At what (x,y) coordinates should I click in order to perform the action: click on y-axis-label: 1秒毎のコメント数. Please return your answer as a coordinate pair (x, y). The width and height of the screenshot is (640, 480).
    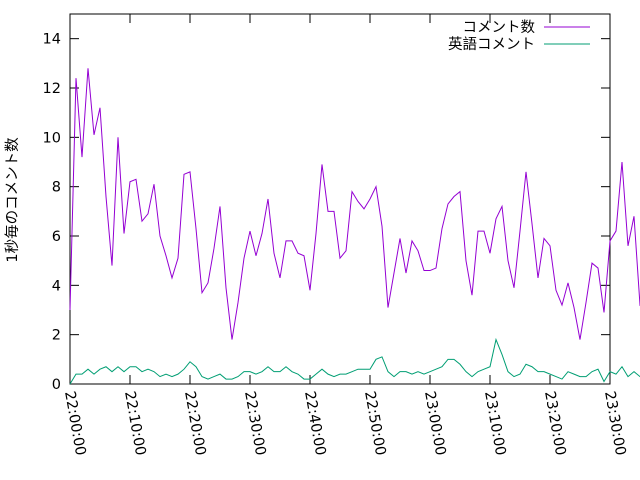
    Looking at the image, I should click on (12, 200).